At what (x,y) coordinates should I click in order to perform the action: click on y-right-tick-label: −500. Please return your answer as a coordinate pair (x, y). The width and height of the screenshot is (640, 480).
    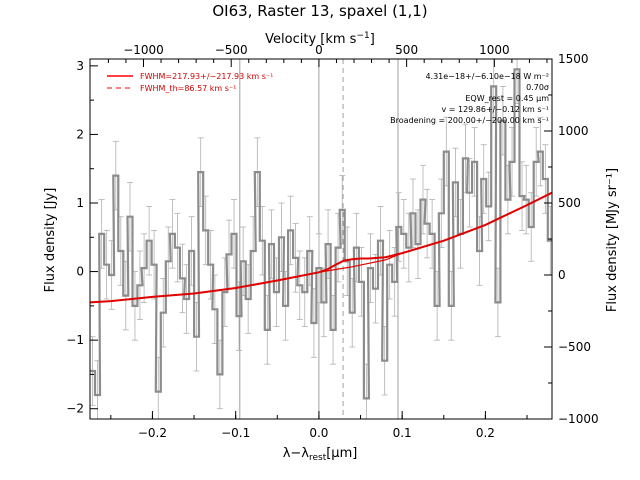
    Looking at the image, I should click on (574, 347).